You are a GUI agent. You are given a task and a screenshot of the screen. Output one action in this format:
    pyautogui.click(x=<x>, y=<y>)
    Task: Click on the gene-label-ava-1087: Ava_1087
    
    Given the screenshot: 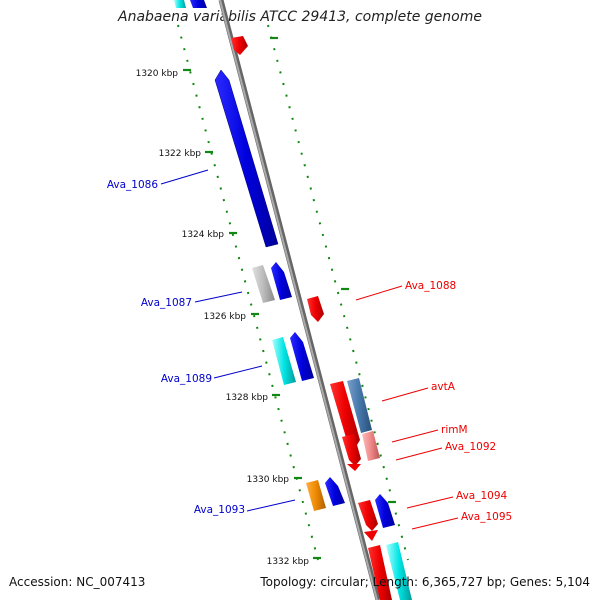 What is the action you would take?
    pyautogui.click(x=166, y=303)
    